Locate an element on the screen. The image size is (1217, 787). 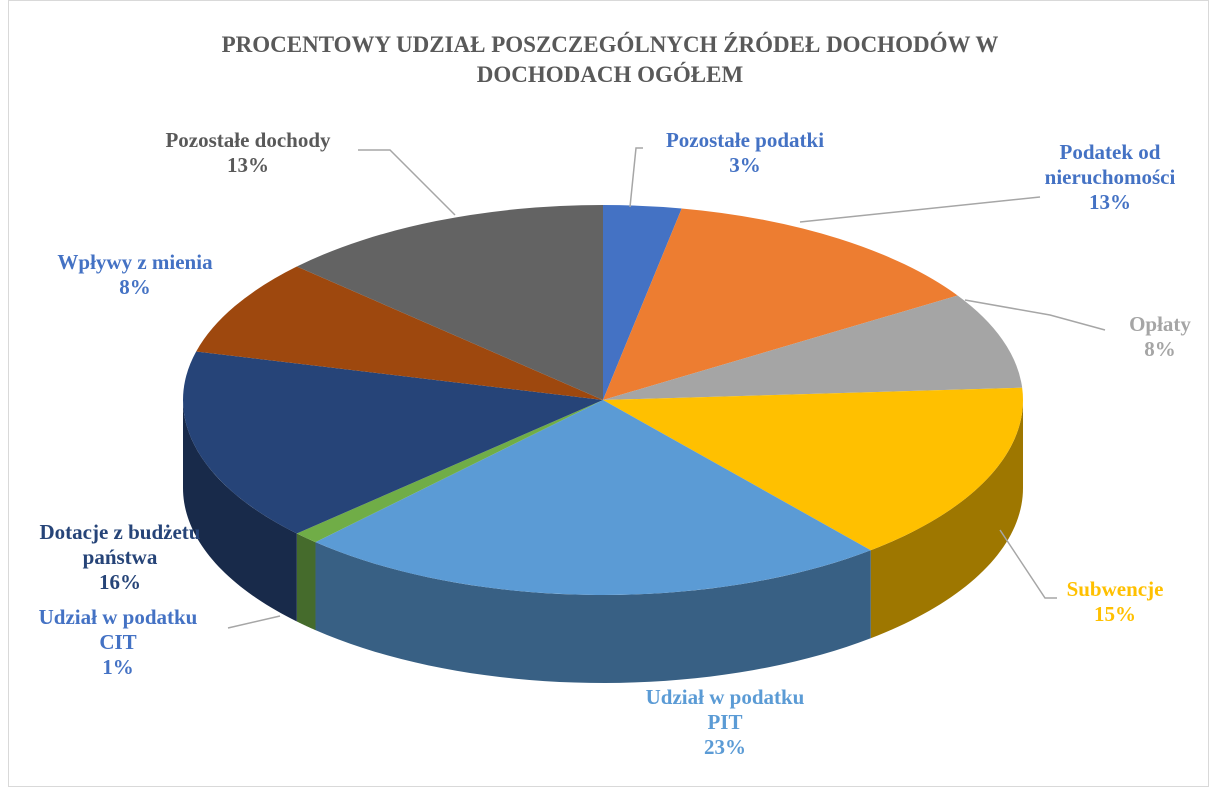
label-name: Opłaty is located at coordinates (1160, 324).